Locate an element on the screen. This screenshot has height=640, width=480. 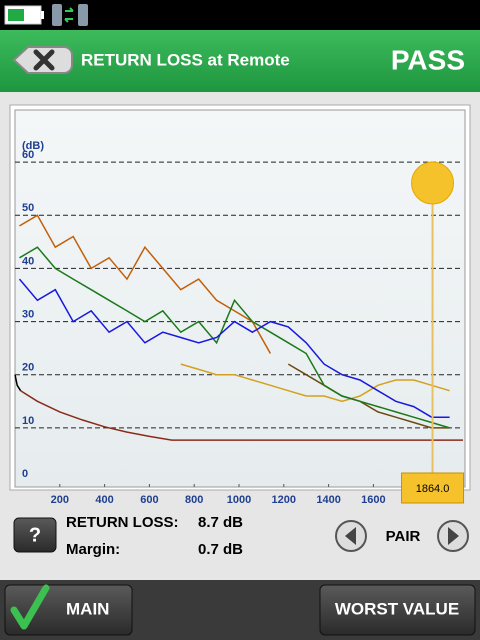
reading-label: Margin: is located at coordinates (93, 549).